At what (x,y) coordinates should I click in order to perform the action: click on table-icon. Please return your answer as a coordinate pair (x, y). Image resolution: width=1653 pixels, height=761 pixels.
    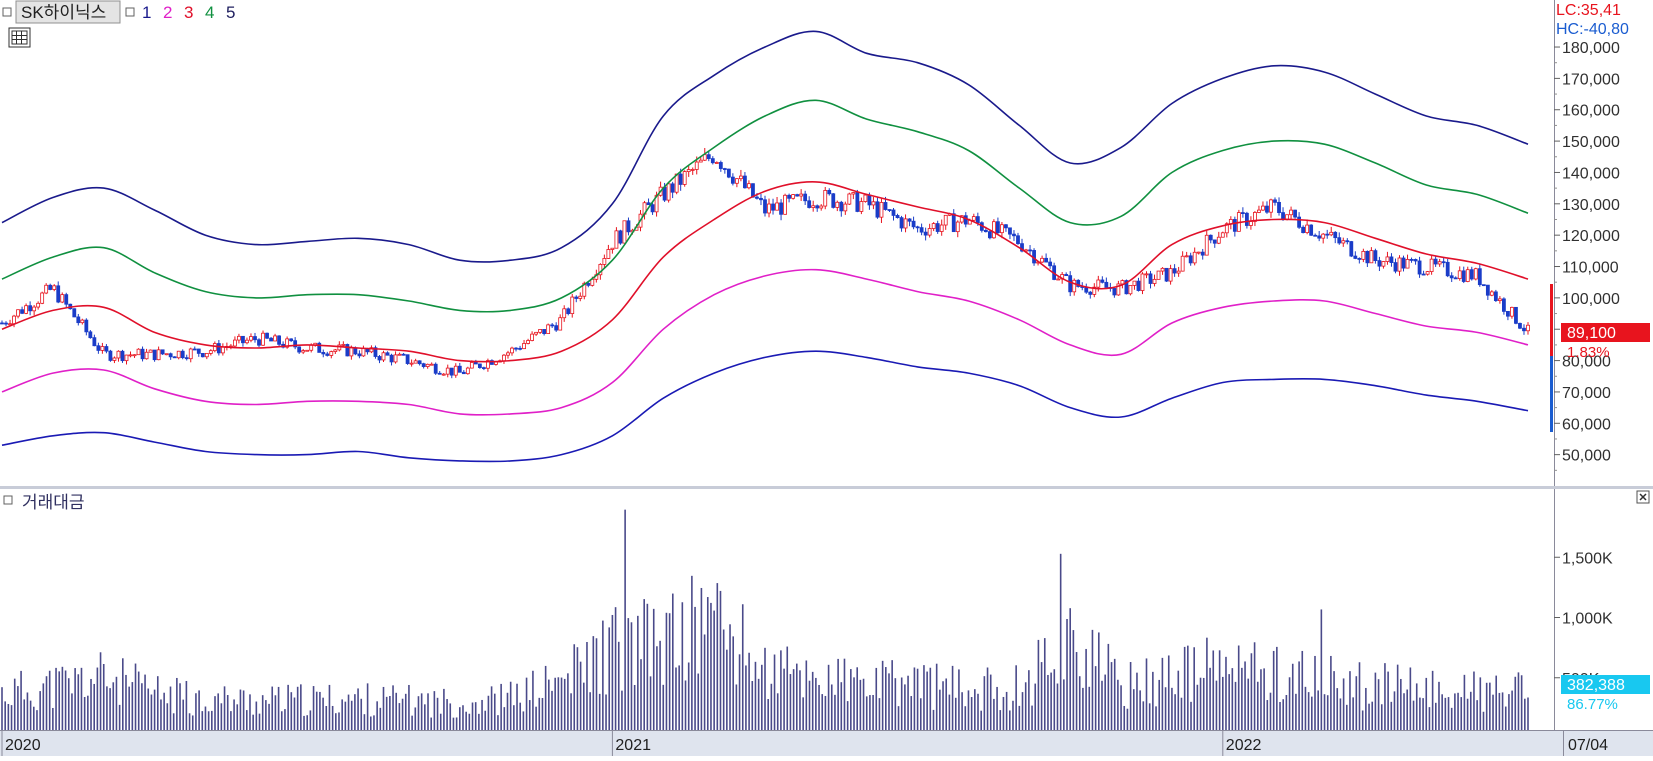
    Looking at the image, I should click on (19, 37).